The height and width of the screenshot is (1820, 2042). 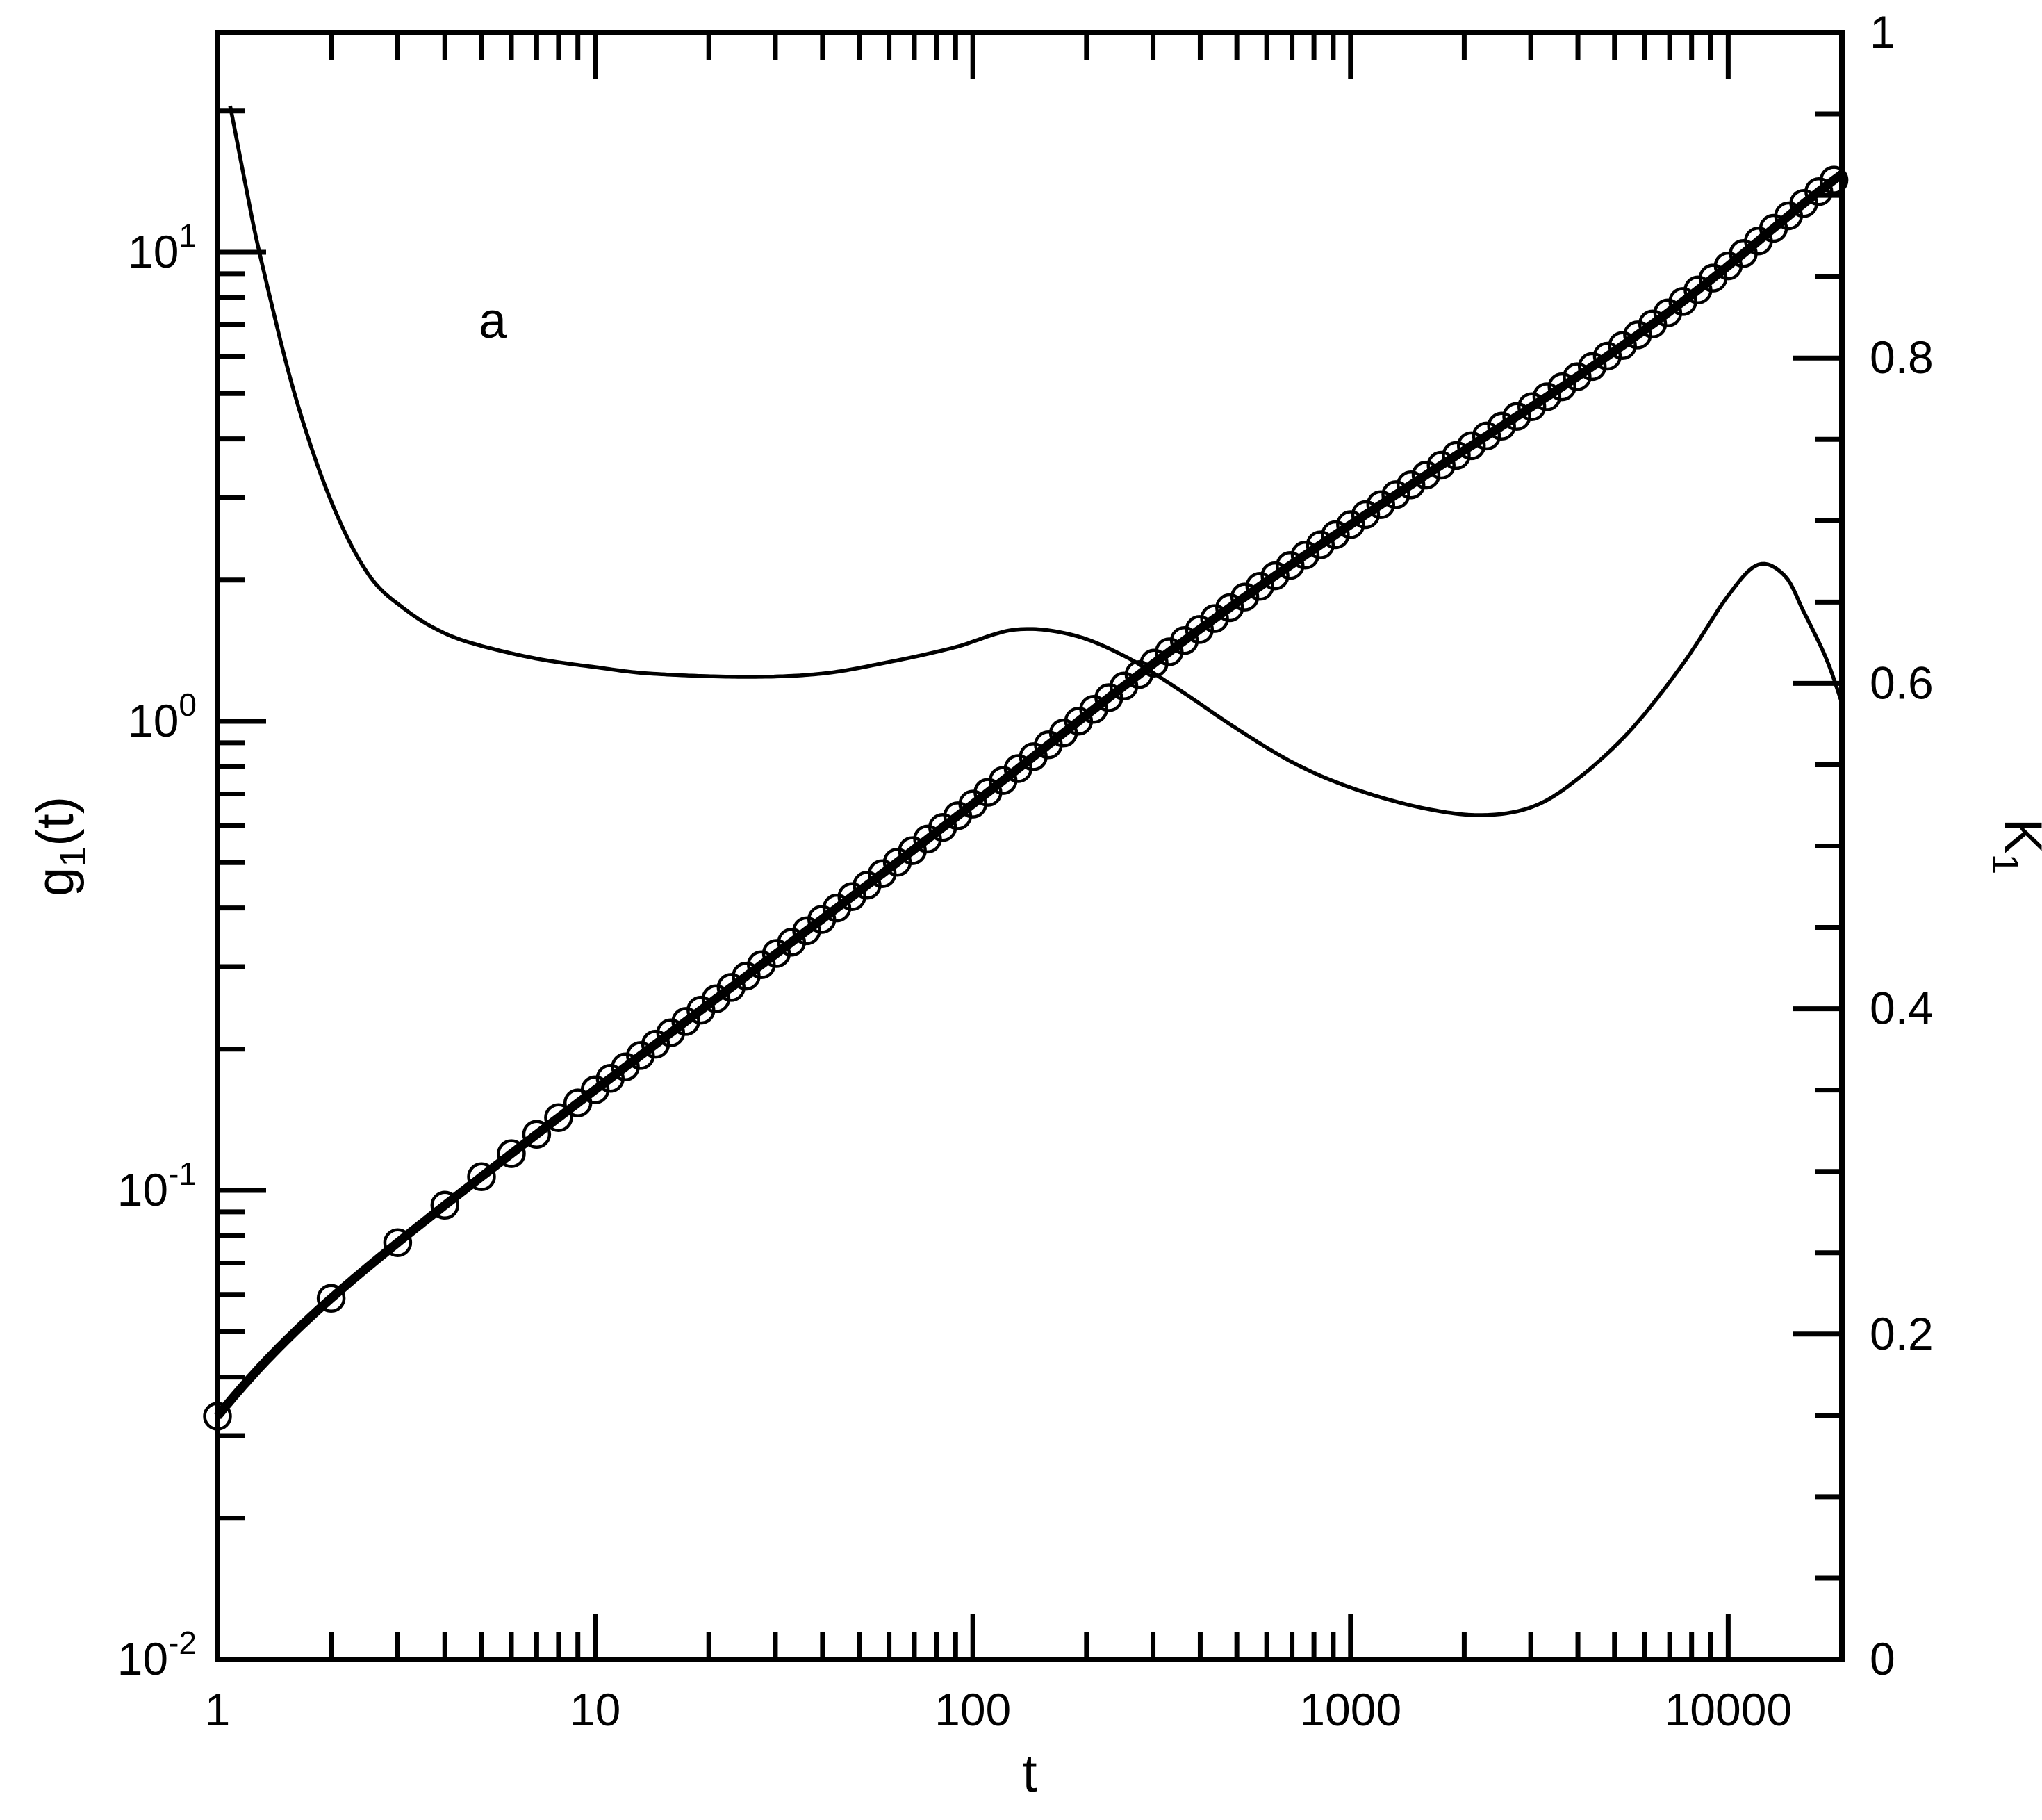 What do you see at coordinates (595, 1710) in the screenshot?
I see `x-tick-label: 10` at bounding box center [595, 1710].